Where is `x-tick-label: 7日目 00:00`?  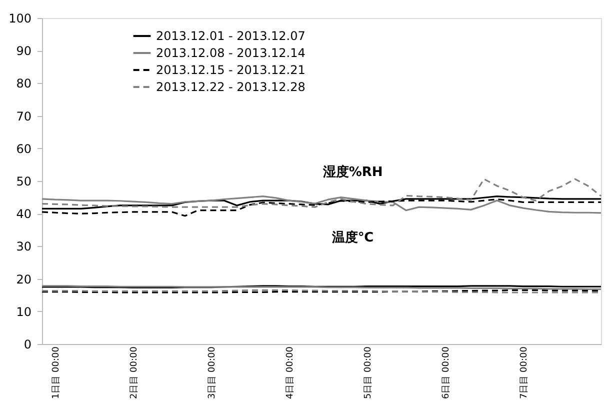 x-tick-label: 7日目 00:00 is located at coordinates (525, 373).